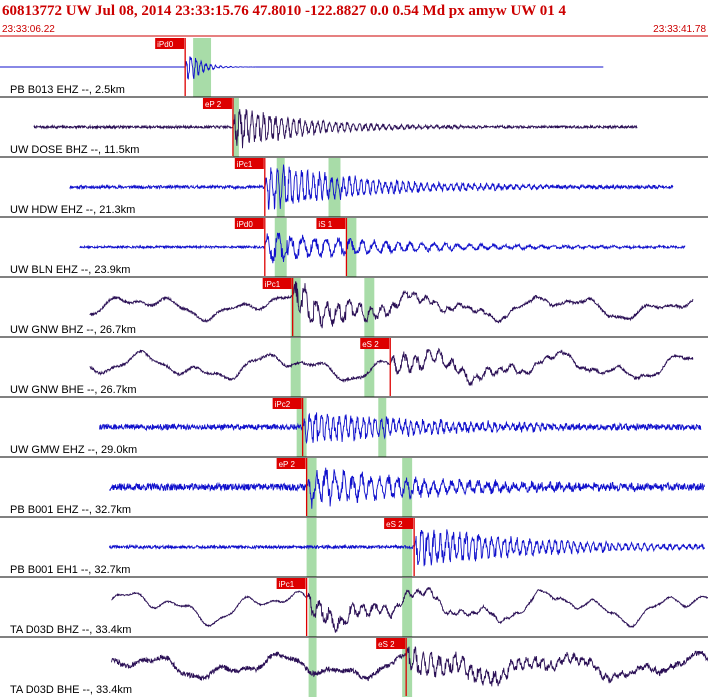  What do you see at coordinates (73, 390) in the screenshot?
I see `station-channel-label: UW GNW BHE --, 26.7km` at bounding box center [73, 390].